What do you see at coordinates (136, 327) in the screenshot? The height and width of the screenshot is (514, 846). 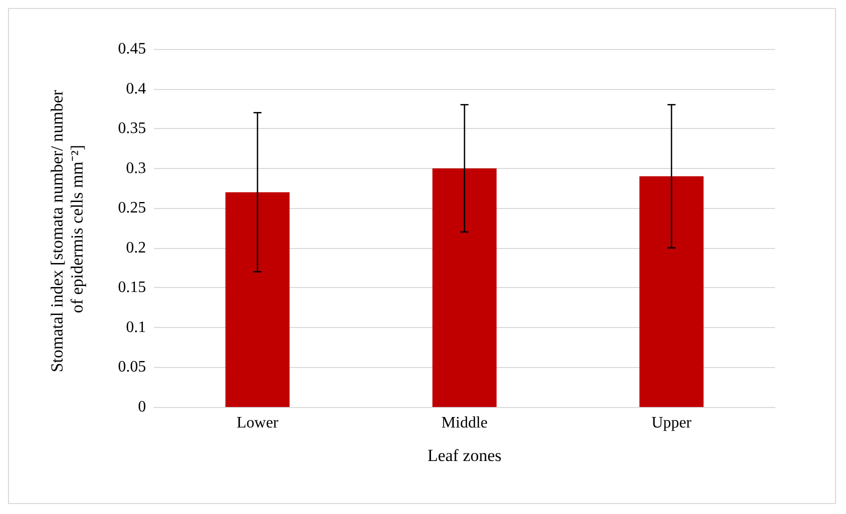 I see `y-tick-label: 0.1` at bounding box center [136, 327].